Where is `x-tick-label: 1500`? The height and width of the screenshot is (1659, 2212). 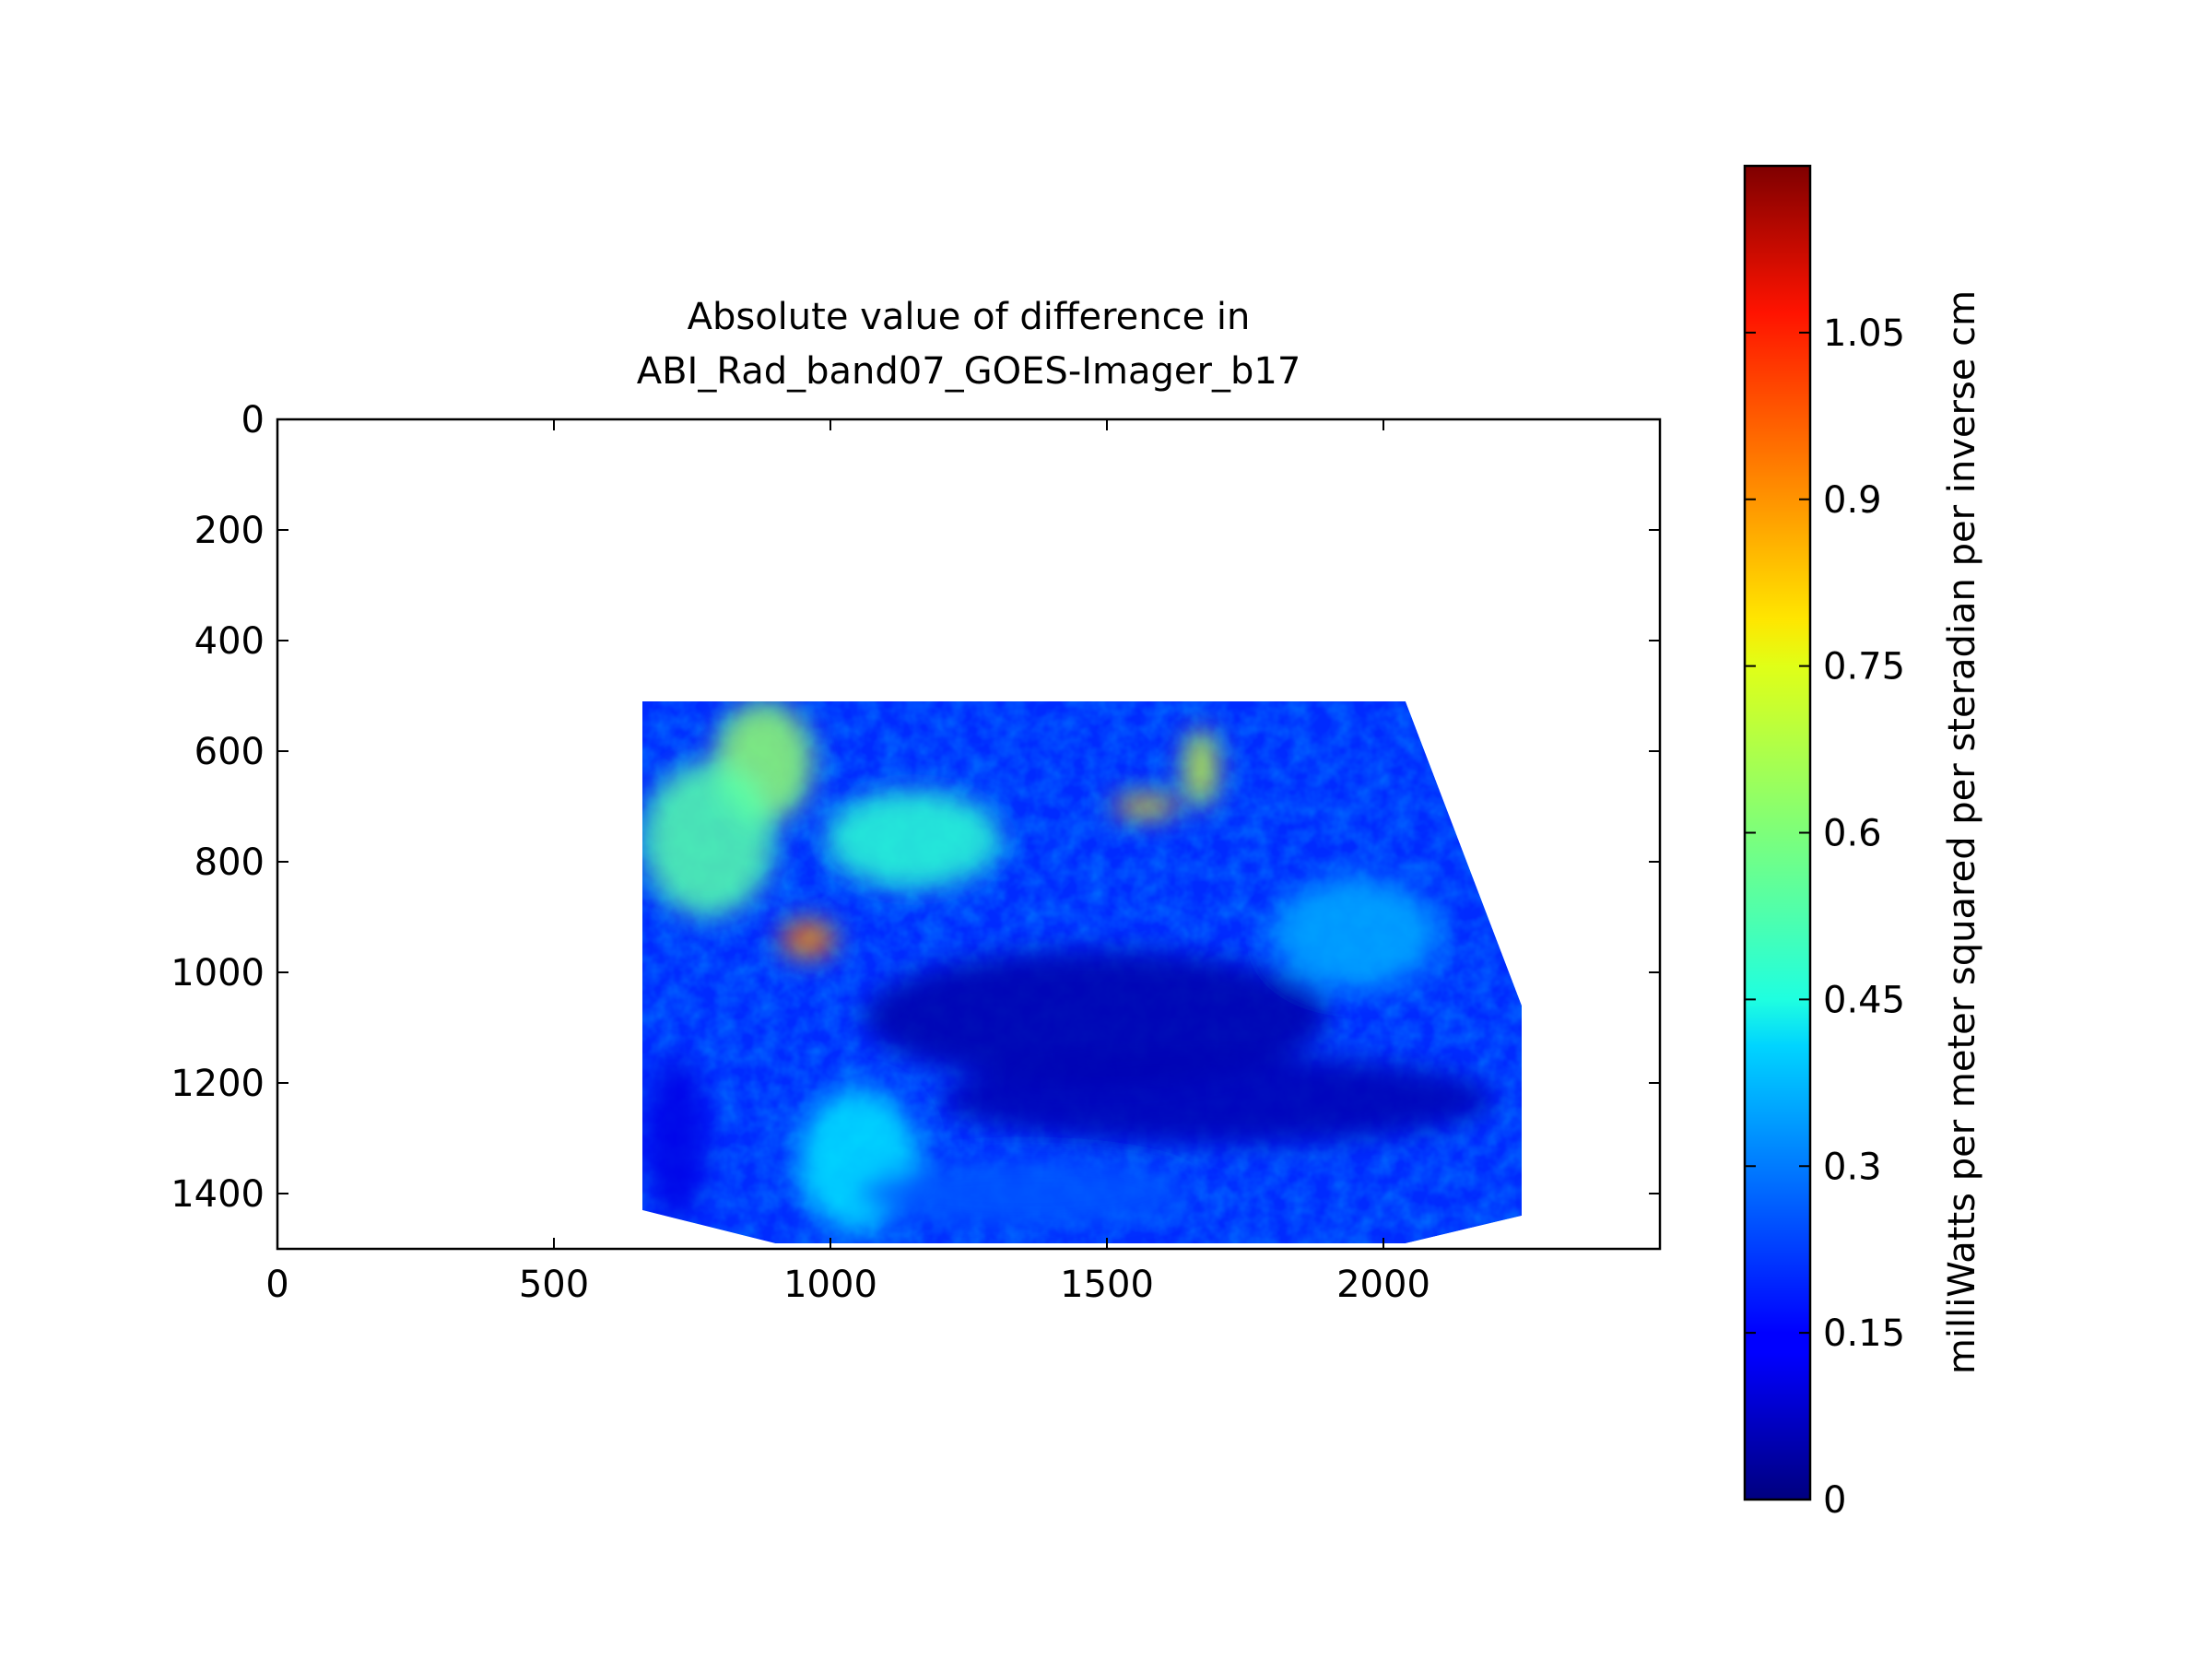
x-tick-label: 1500 is located at coordinates (1107, 1285).